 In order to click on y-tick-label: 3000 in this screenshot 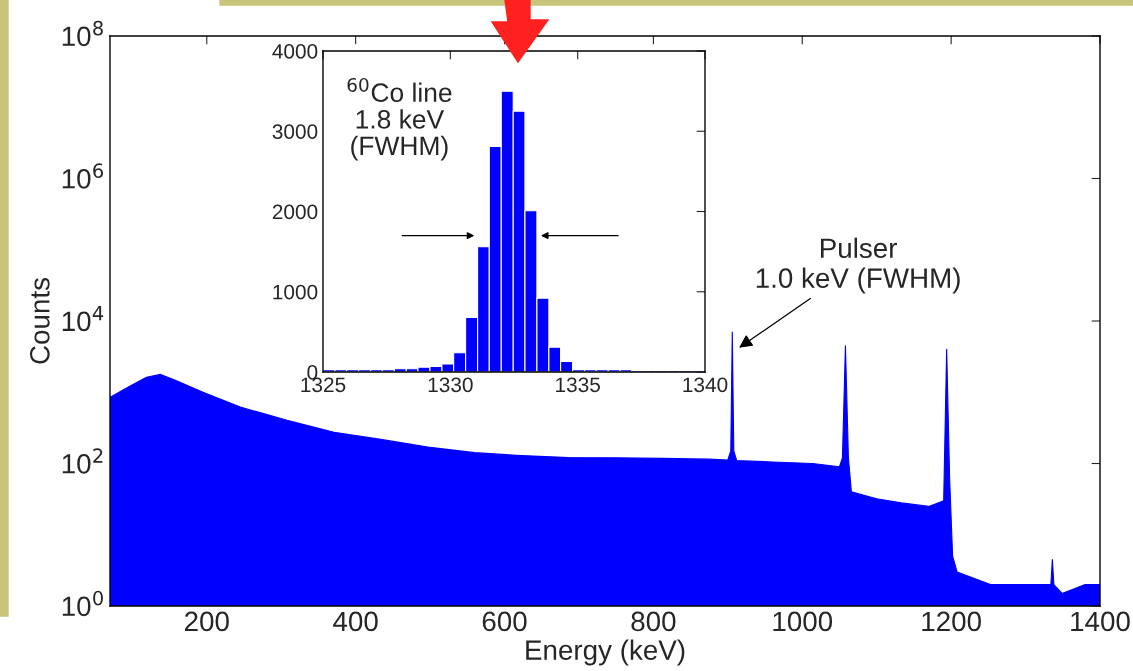, I will do `click(295, 131)`.